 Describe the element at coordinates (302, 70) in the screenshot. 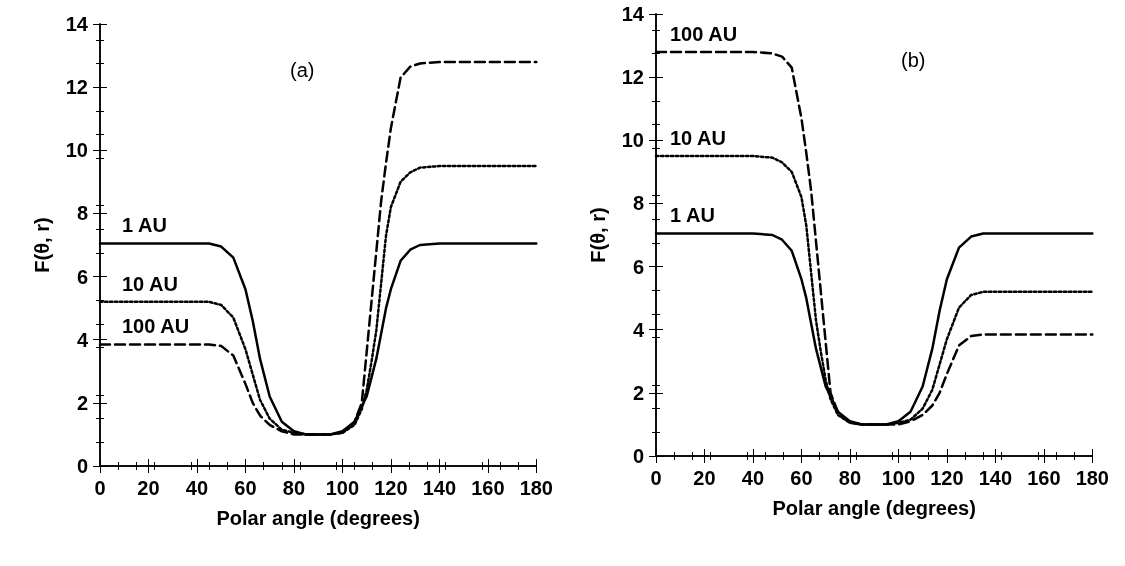

I see `text: (a)` at that location.